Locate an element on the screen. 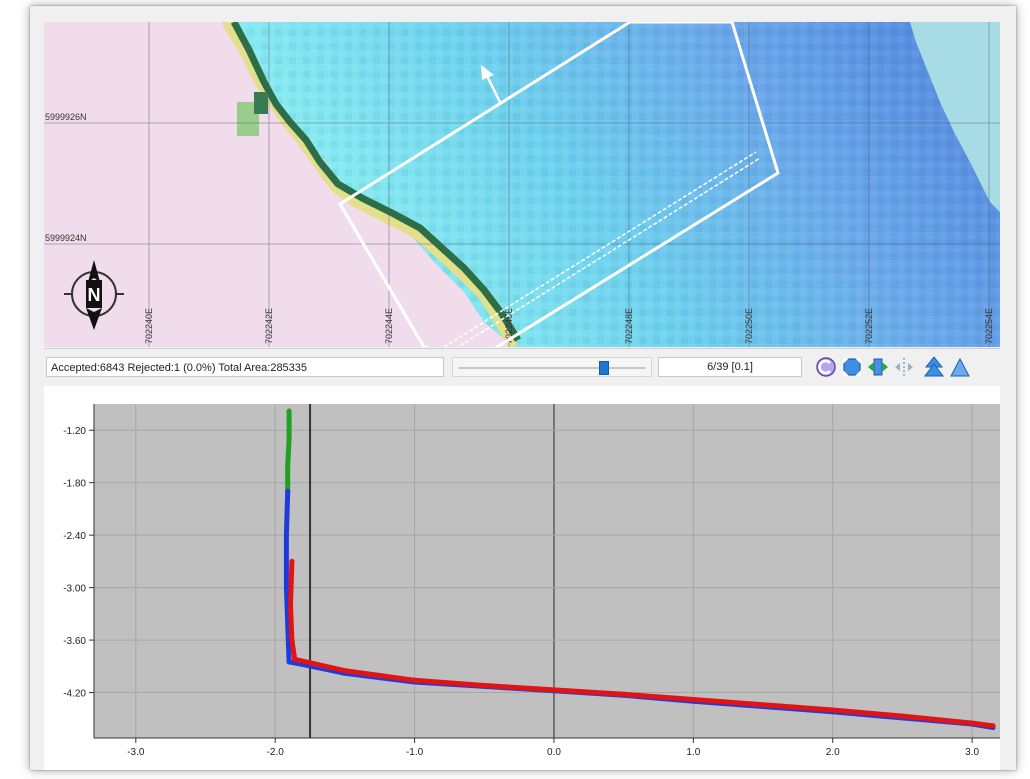 This screenshot has width=1030, height=779. easting-label: 702252E is located at coordinates (869, 326).